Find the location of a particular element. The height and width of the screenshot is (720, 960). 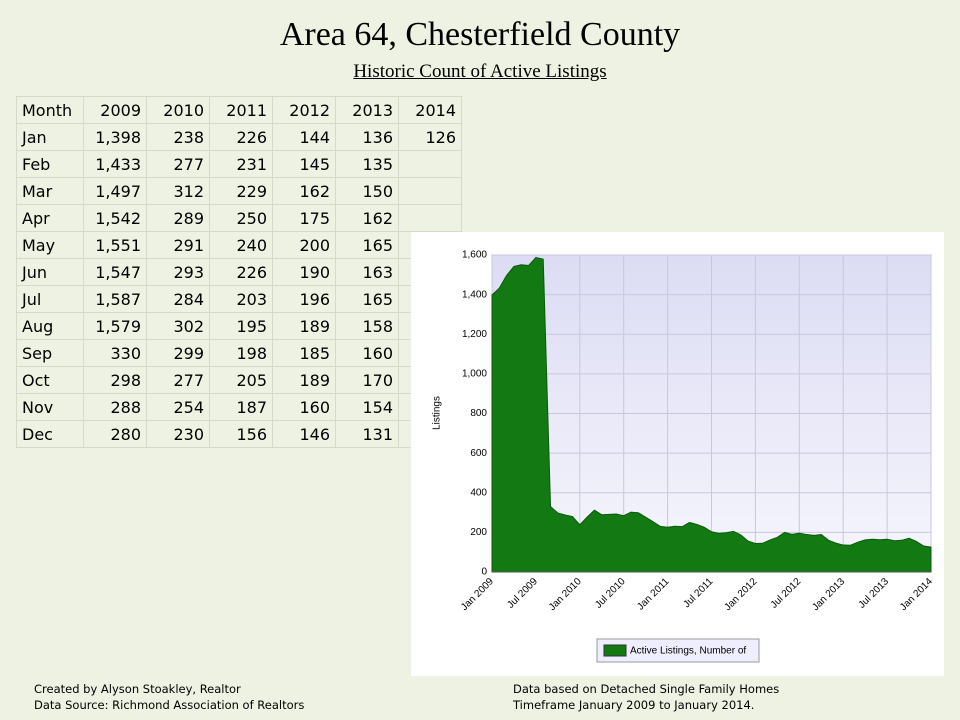

table-cell: 240 is located at coordinates (241, 245).